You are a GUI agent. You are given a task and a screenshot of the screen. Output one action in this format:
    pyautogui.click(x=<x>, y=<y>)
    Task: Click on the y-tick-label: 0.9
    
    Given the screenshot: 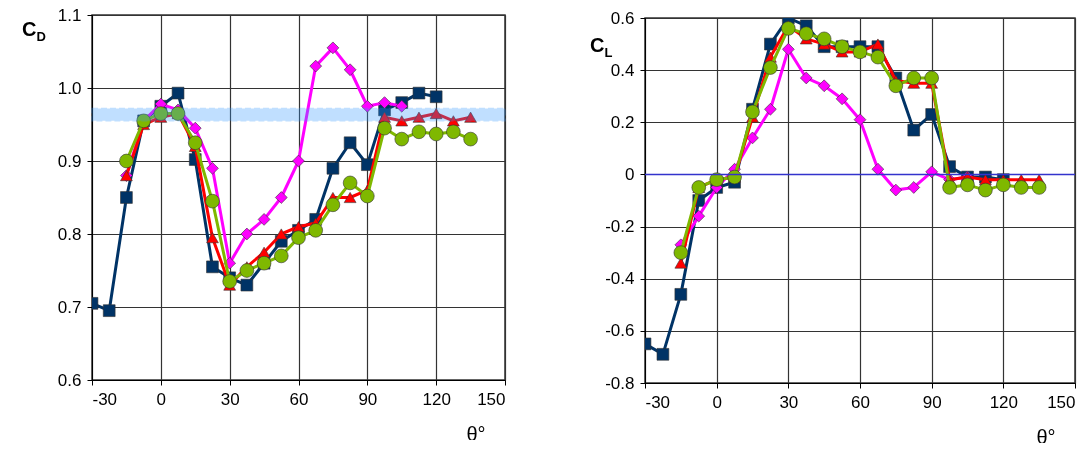 What is the action you would take?
    pyautogui.click(x=69, y=161)
    